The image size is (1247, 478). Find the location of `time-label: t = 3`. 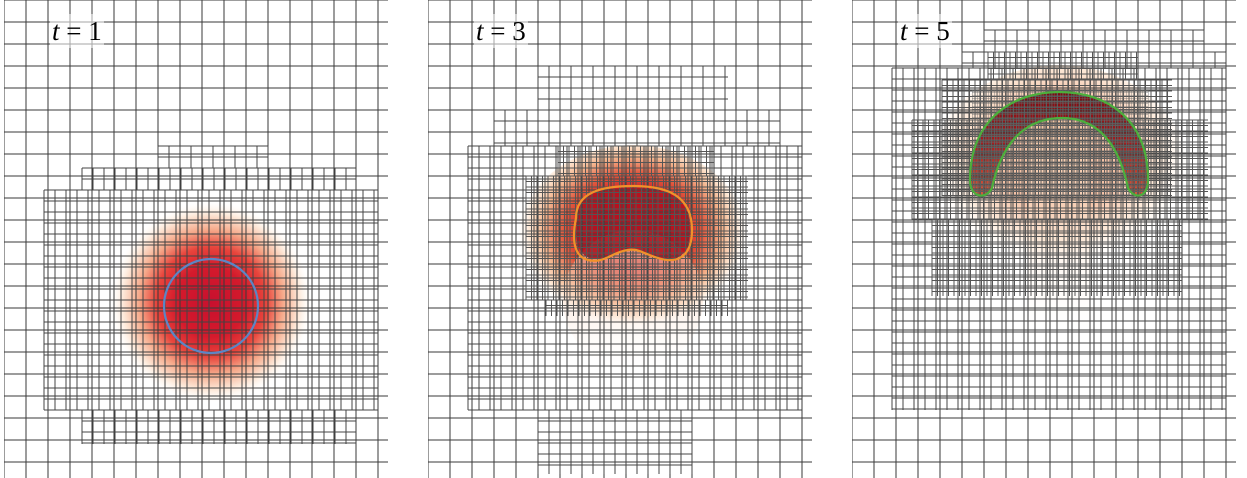

time-label: t = 3 is located at coordinates (501, 31).